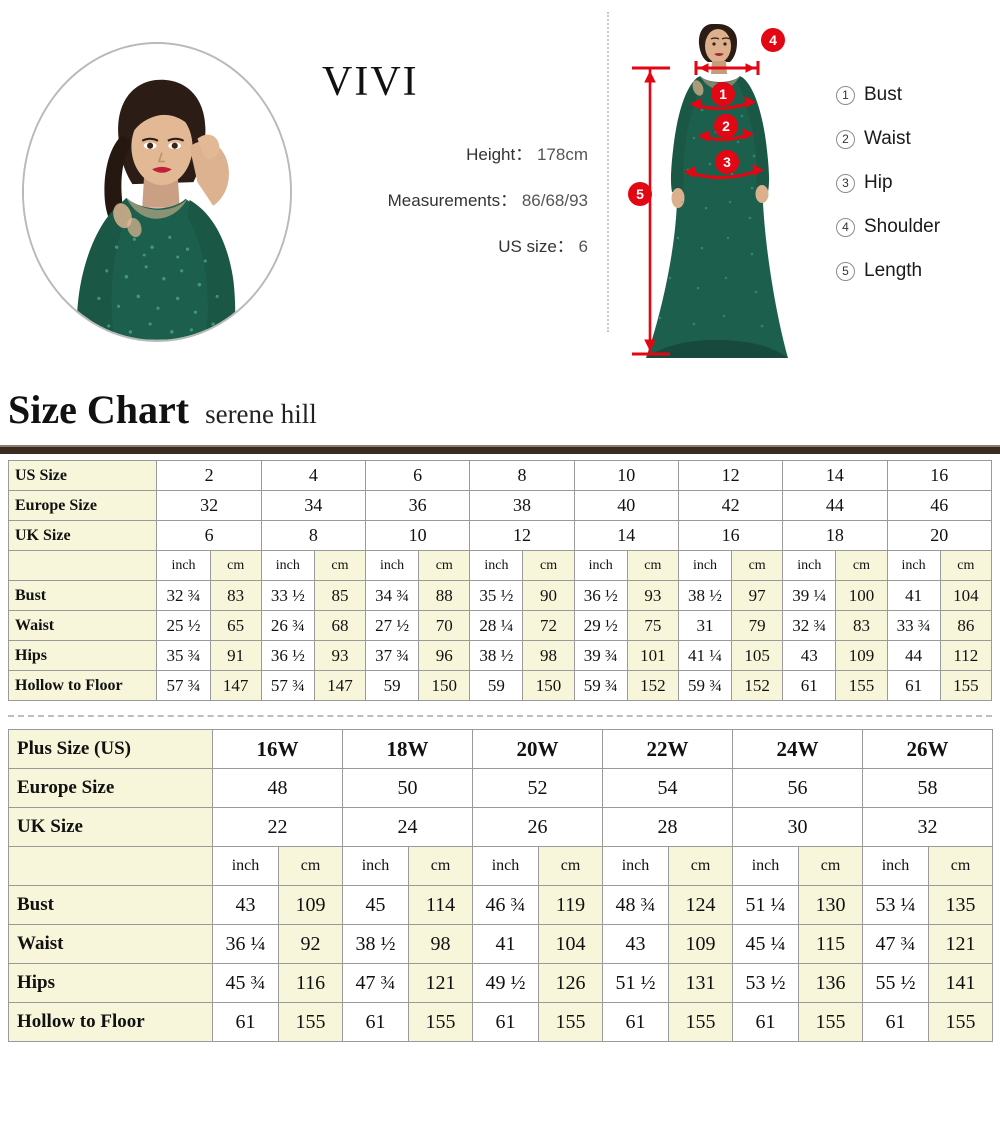  Describe the element at coordinates (913, 595) in the screenshot. I see `bust-inch: 41` at that location.